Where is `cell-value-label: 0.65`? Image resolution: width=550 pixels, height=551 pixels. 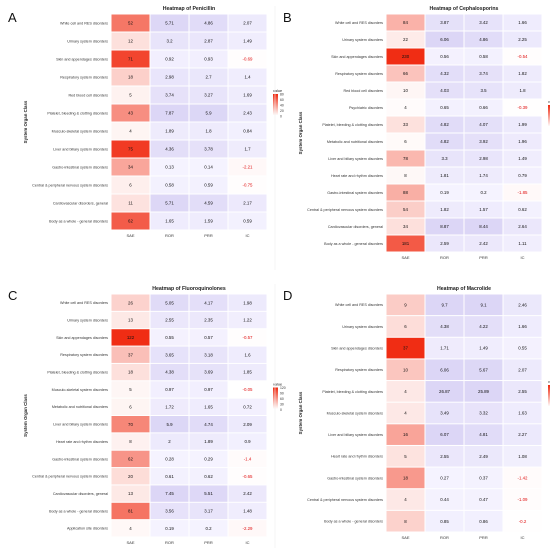
cell-value-label: 0.65 is located at coordinates (444, 107).